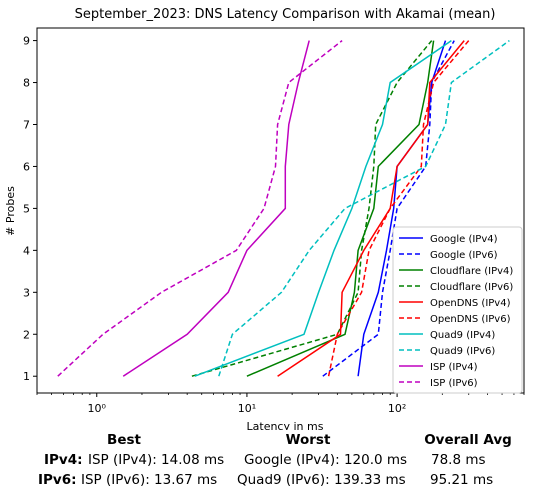 This screenshot has height=494, width=541. Describe the element at coordinates (26, 208) in the screenshot. I see `y-tick-label: 5` at that location.